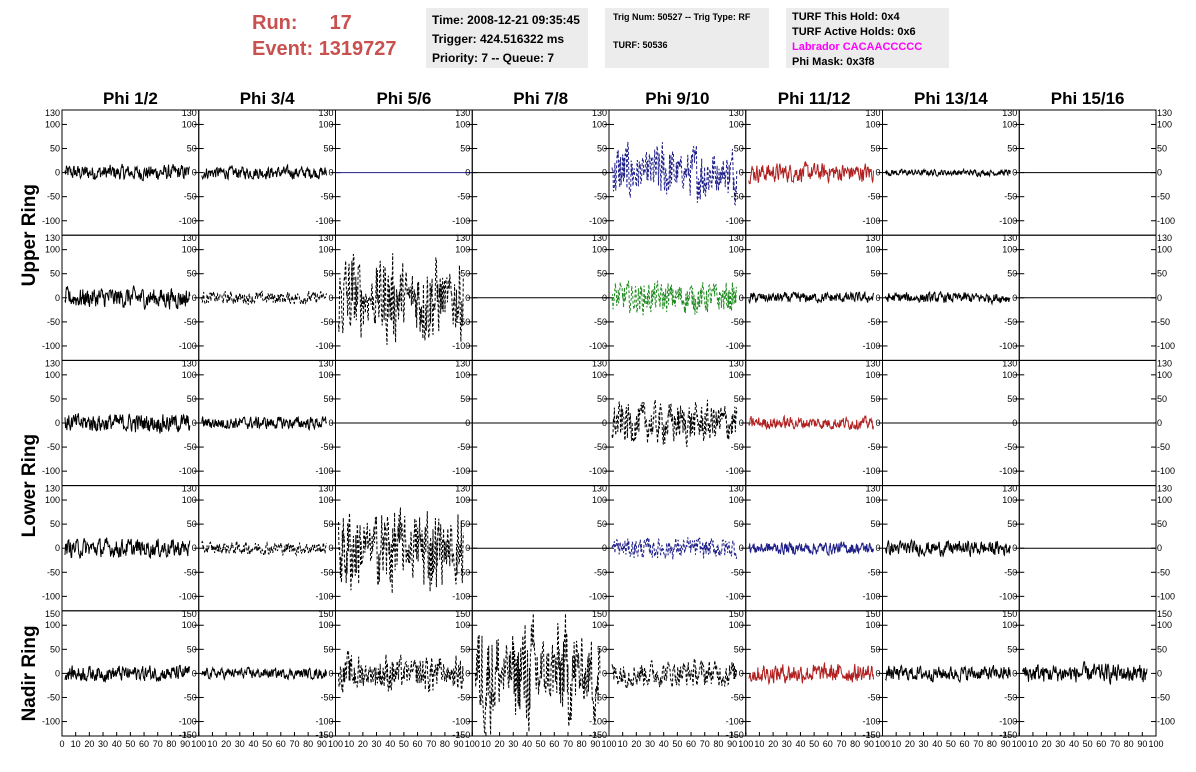 Image resolution: width=1196 pixels, height=772 pixels. What do you see at coordinates (377, 744) in the screenshot?
I see `x-tick-label: 30` at bounding box center [377, 744].